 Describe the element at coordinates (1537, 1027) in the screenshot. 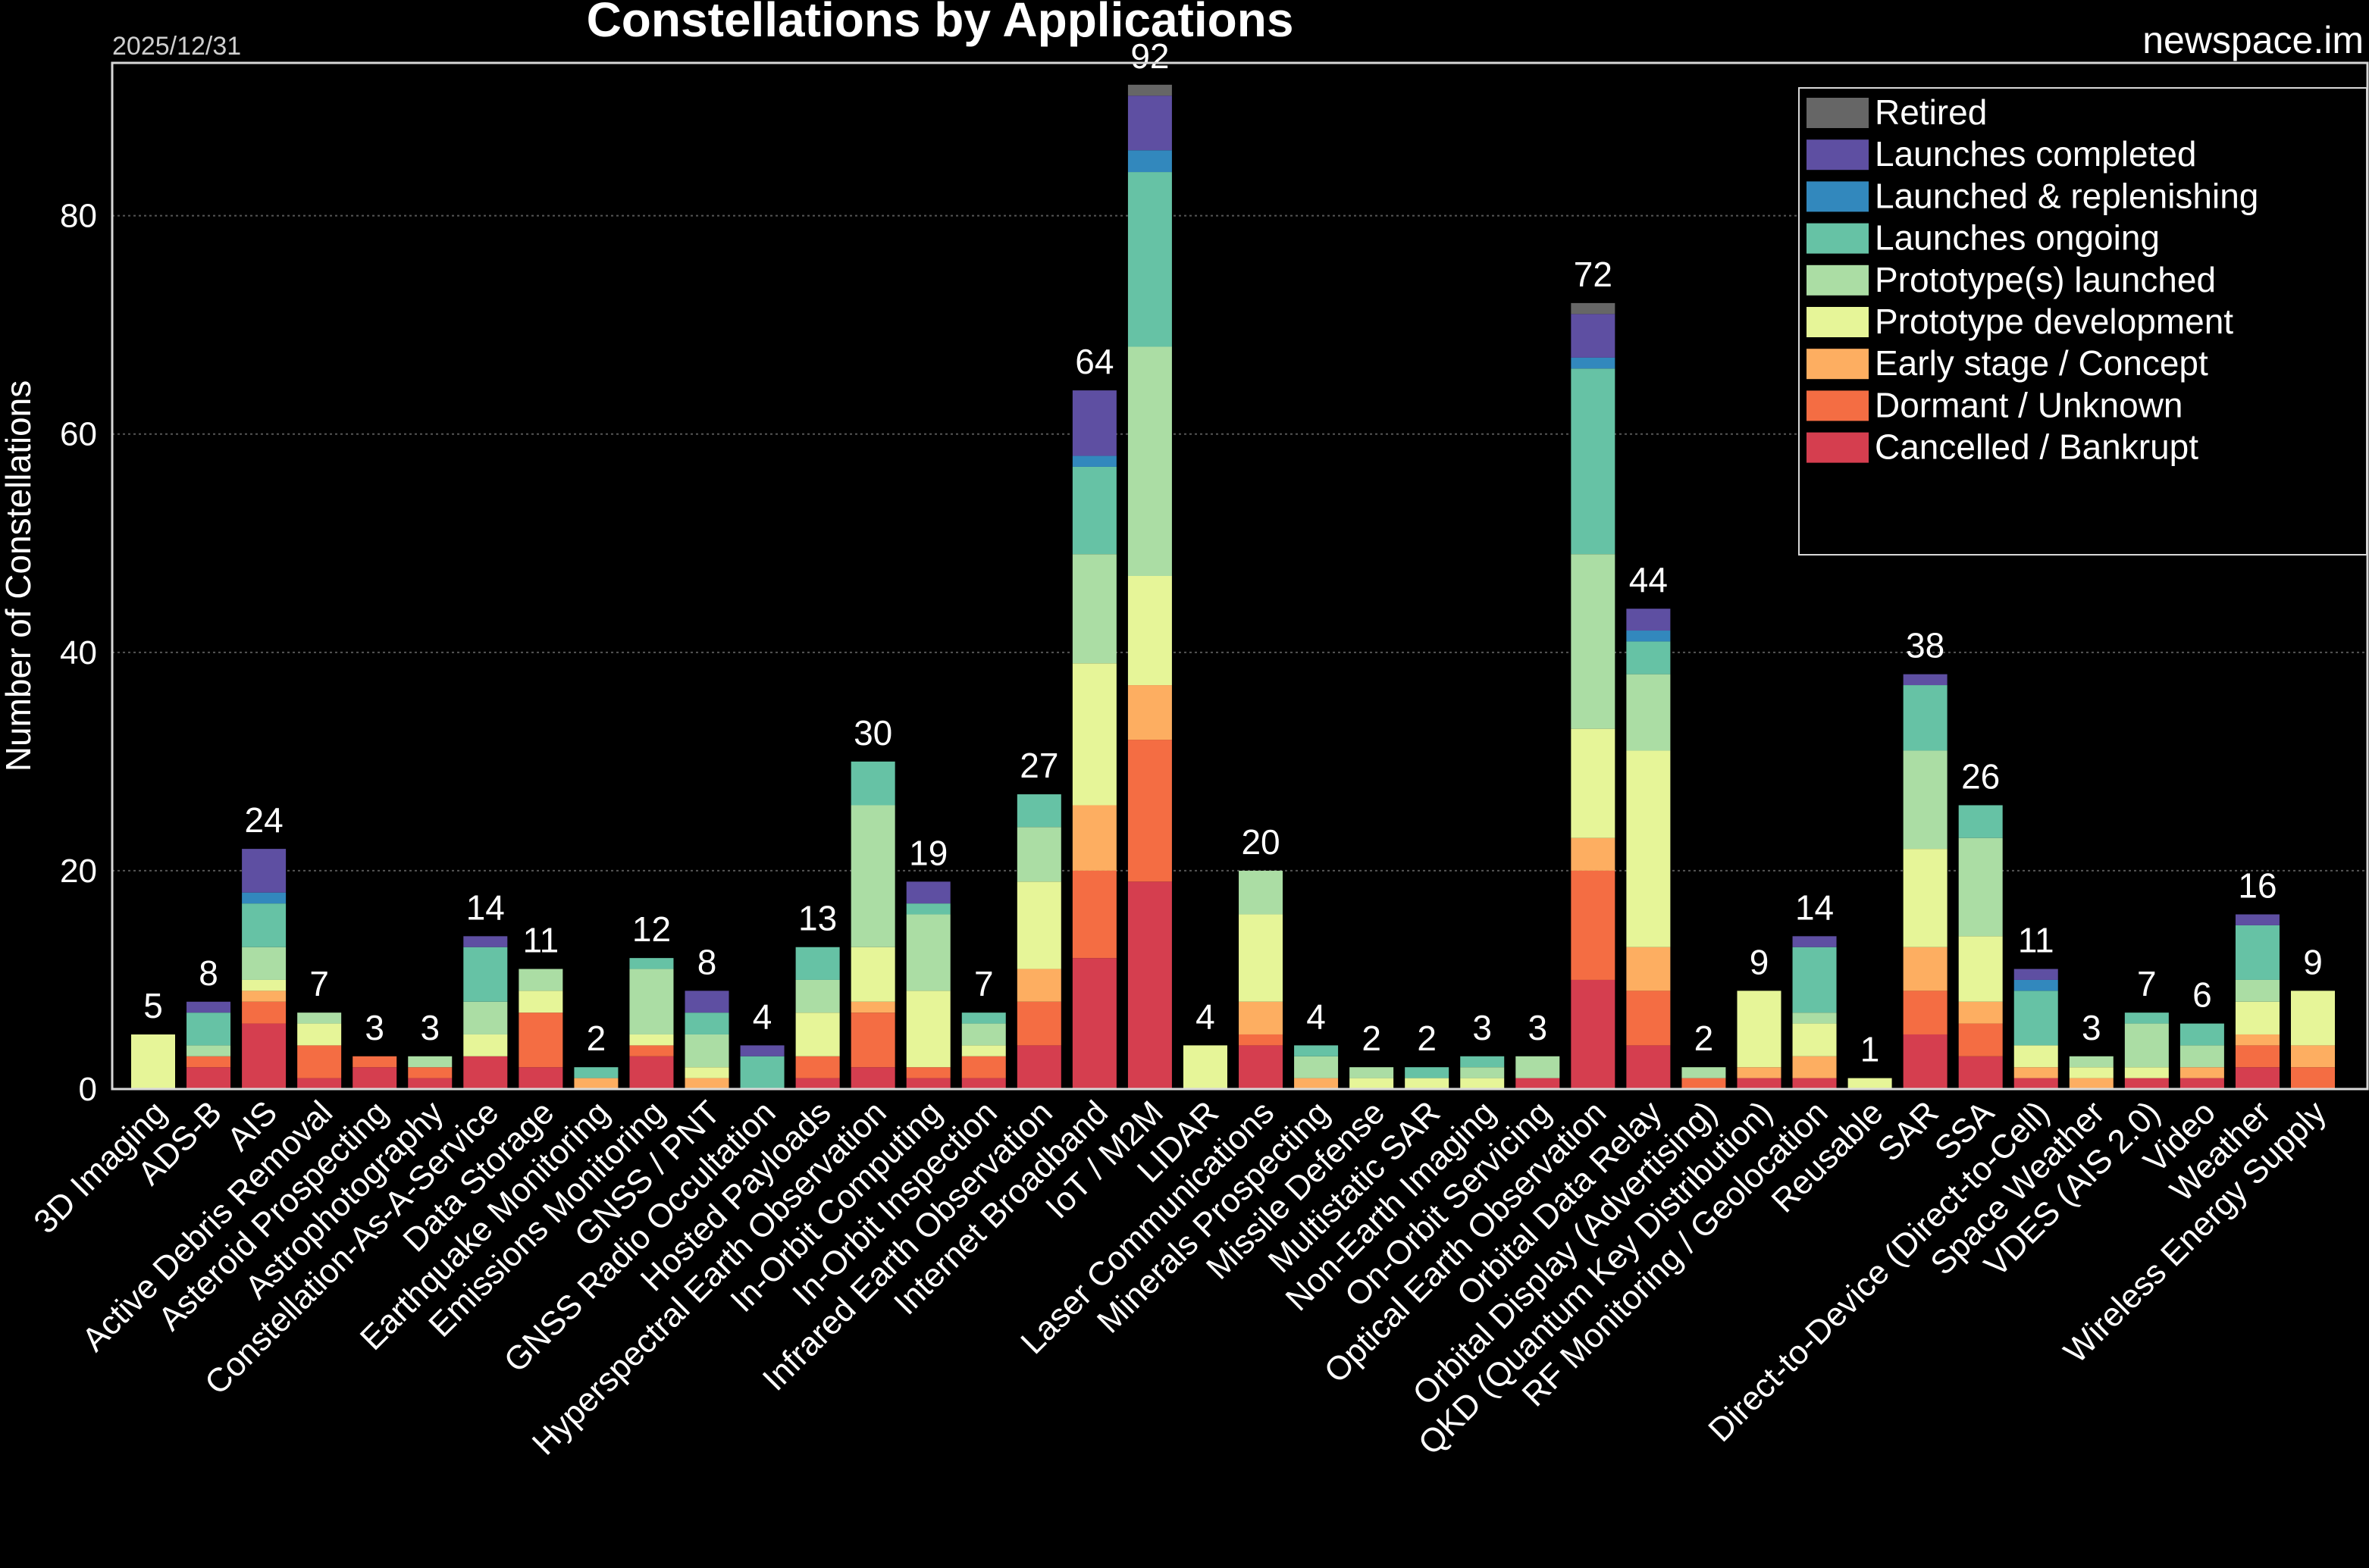

I see `total-label: 3` at that location.